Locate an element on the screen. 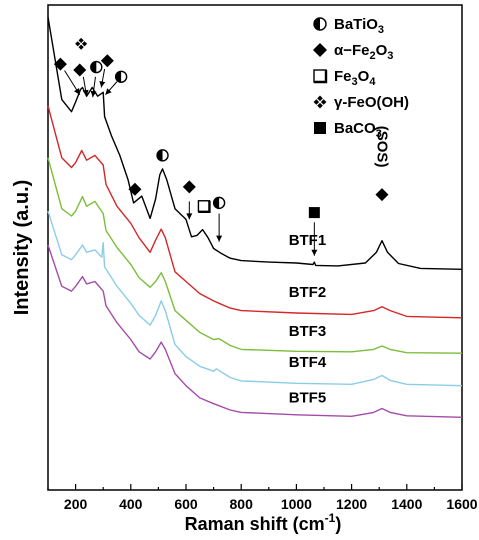 The height and width of the screenshot is (540, 479). x-tick-label: 200 is located at coordinates (76, 504).